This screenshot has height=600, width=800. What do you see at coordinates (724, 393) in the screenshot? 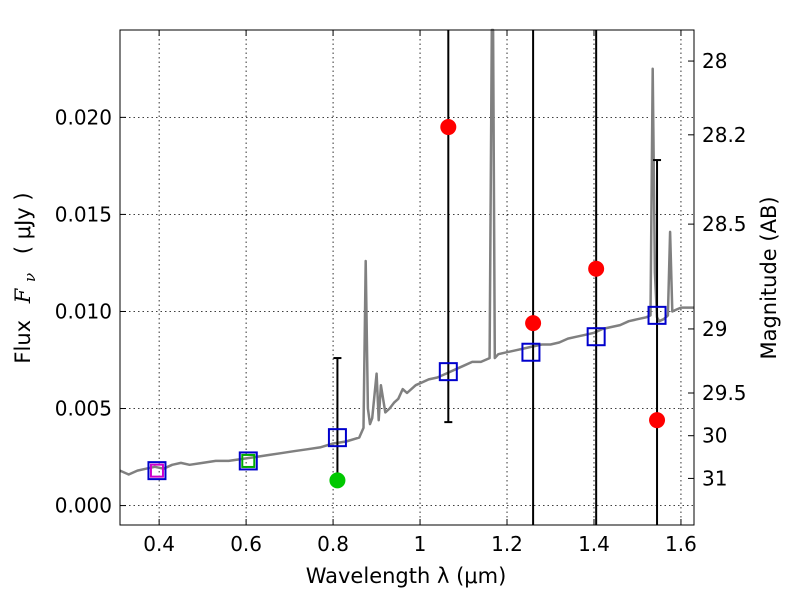
I see `y2-tick-label: 29.5` at bounding box center [724, 393].